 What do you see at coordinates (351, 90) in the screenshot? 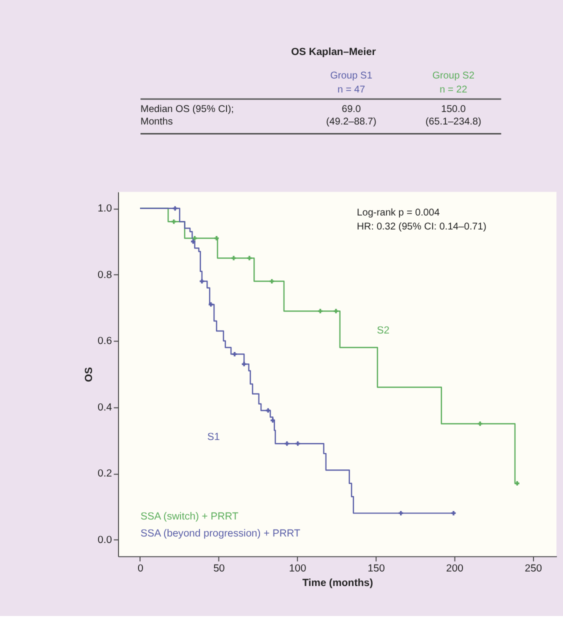
I see `text: n = 47` at bounding box center [351, 90].